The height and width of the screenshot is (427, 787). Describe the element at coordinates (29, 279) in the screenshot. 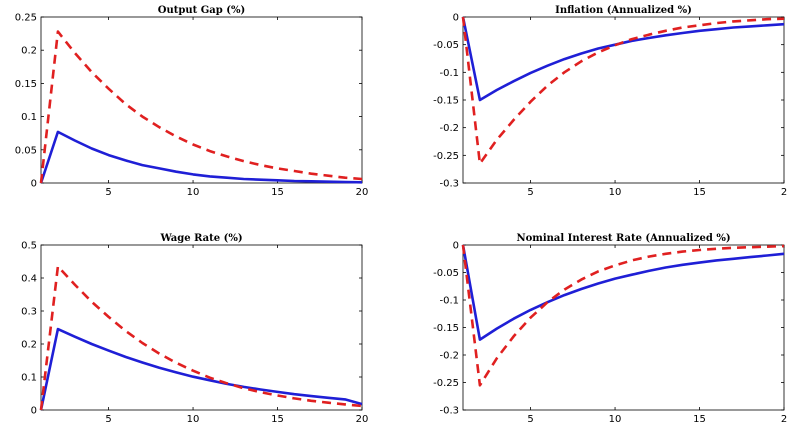

I see `y-tick-label: 0.4` at that location.